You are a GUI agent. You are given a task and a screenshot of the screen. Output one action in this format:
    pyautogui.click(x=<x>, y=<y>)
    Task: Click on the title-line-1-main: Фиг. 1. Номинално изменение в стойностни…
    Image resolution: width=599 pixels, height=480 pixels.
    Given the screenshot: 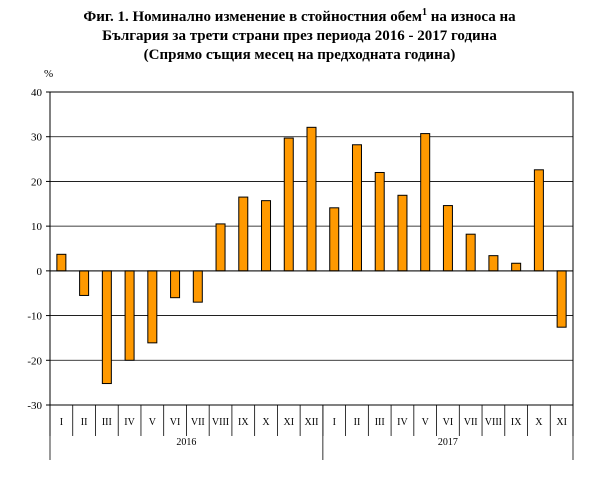 What is the action you would take?
    pyautogui.click(x=252, y=17)
    